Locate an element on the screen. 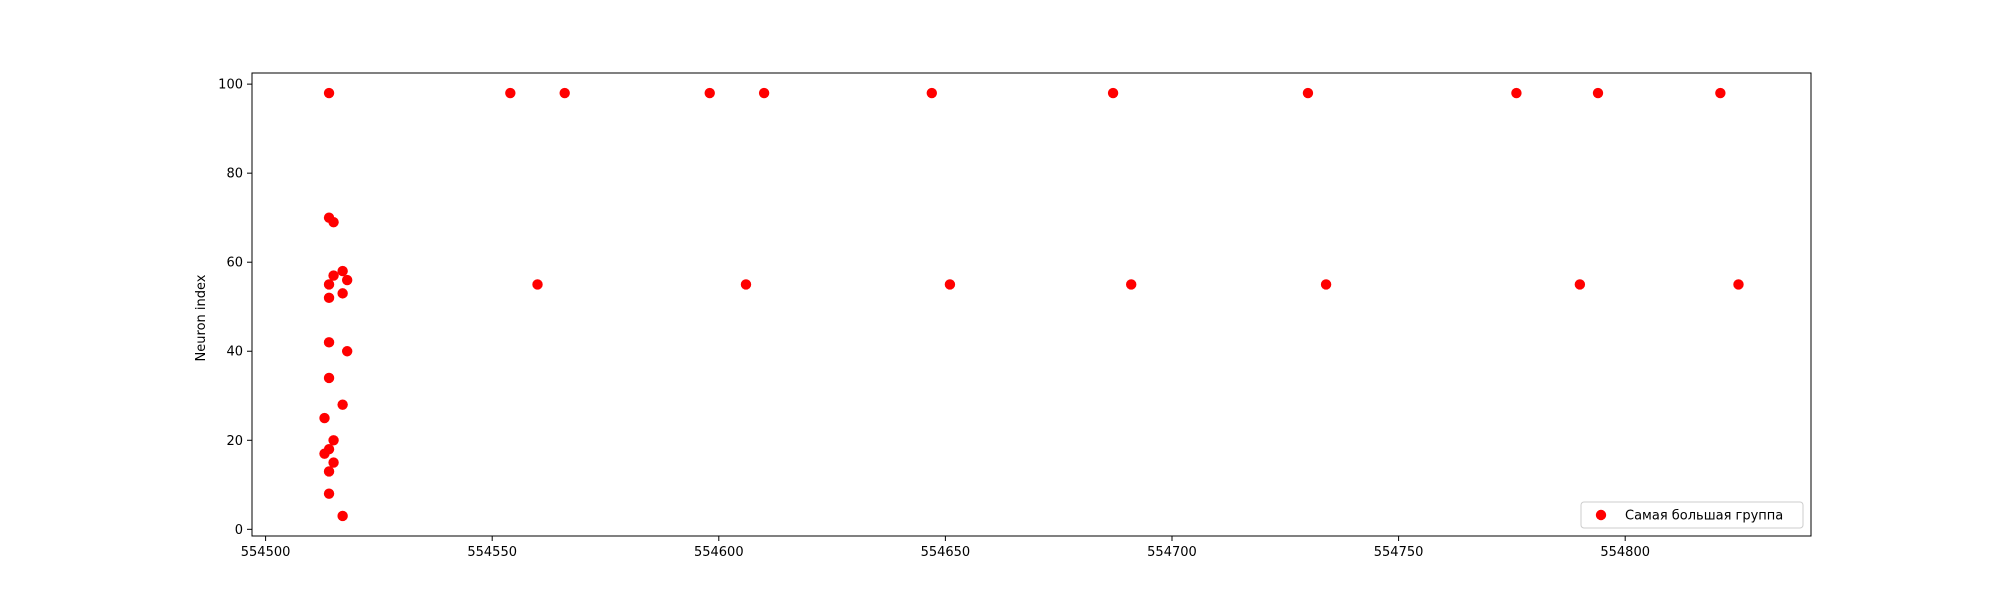 The height and width of the screenshot is (600, 2000). legend-box is located at coordinates (1692, 515).